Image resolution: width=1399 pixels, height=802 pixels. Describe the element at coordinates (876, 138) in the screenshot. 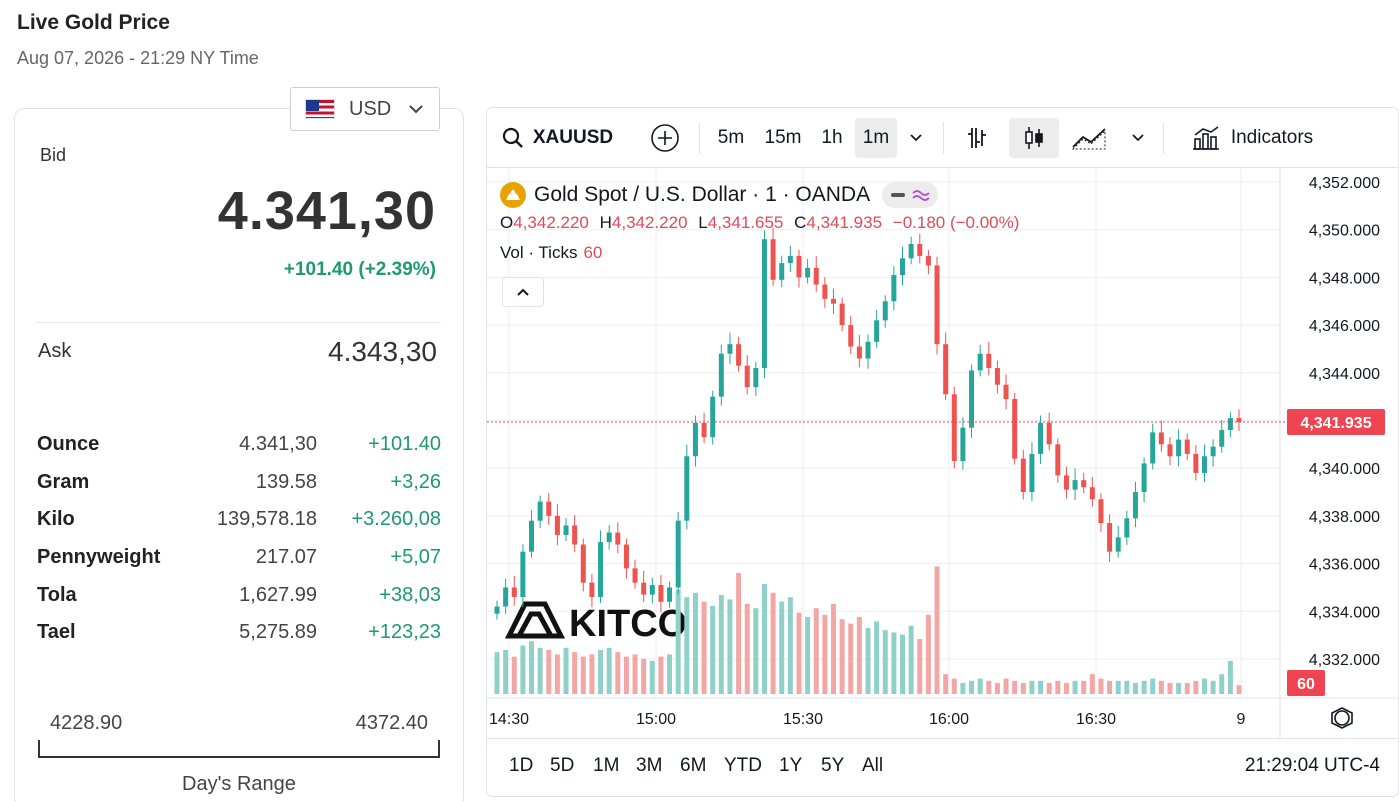

I see `interval-1m: 1m` at that location.